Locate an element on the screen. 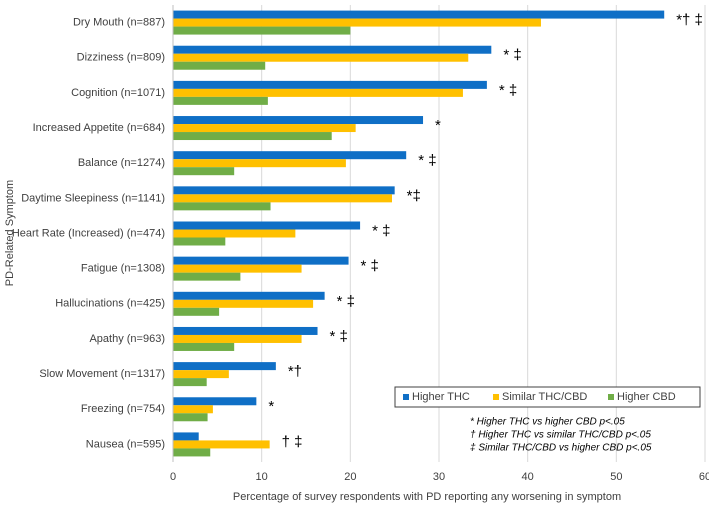  legend-label: Similar THC/CBD is located at coordinates (544, 397).